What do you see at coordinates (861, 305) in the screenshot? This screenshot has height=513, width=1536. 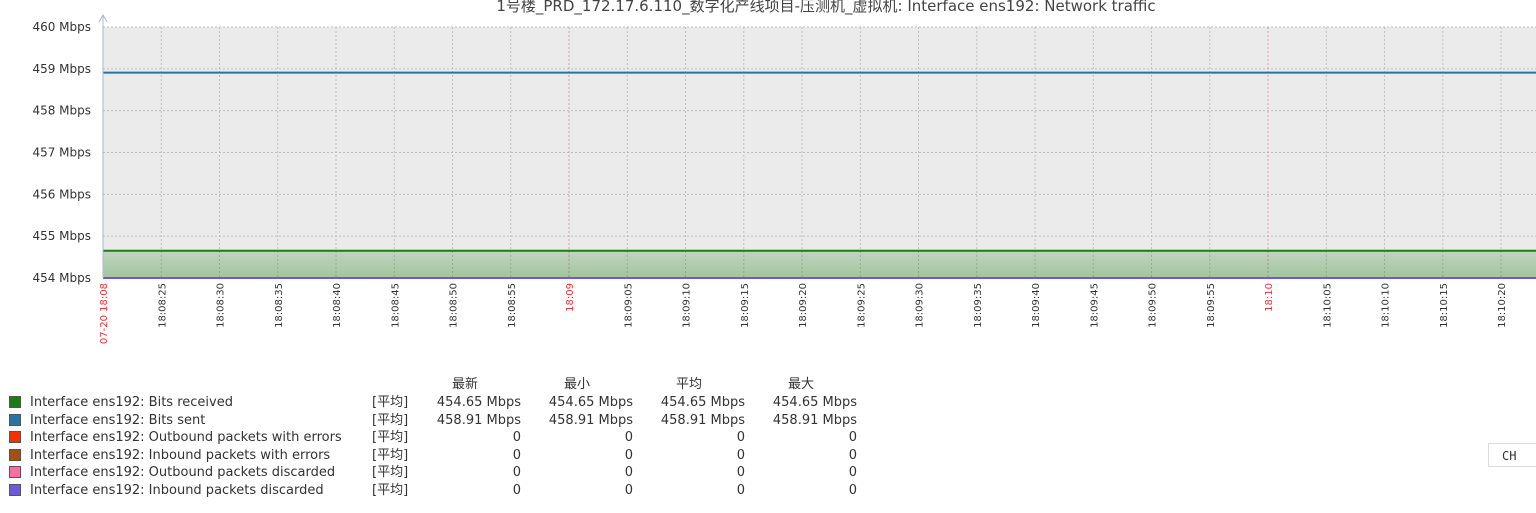 I see `x-tick-label: 18:09:25` at bounding box center [861, 305].